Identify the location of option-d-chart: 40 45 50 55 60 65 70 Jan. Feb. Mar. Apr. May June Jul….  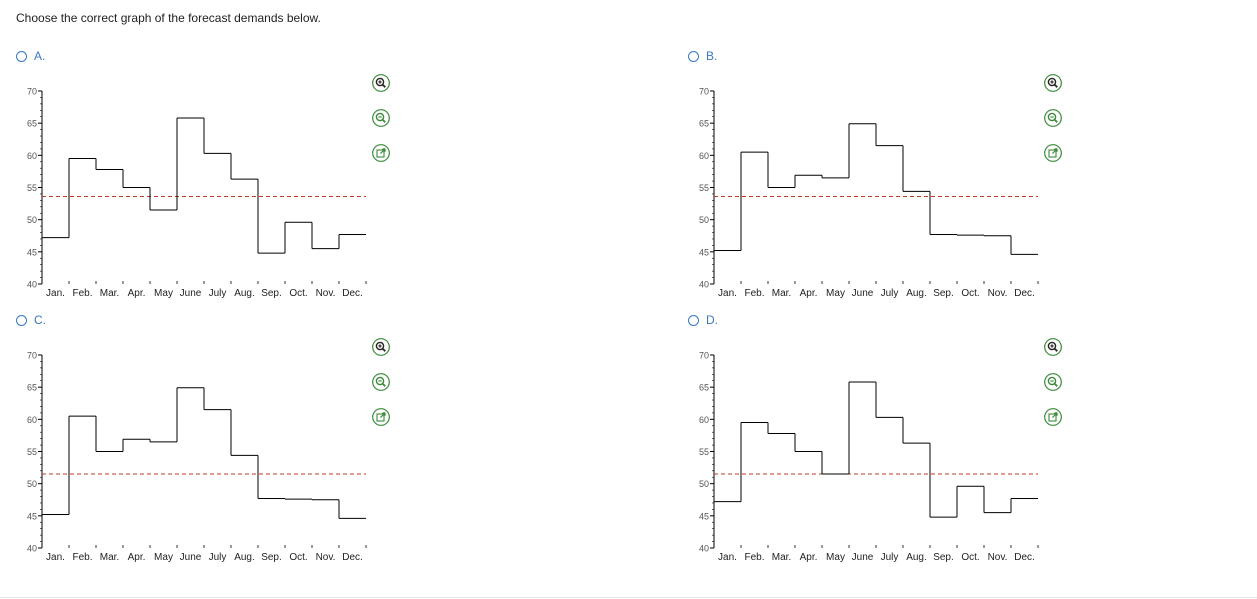
(868, 456).